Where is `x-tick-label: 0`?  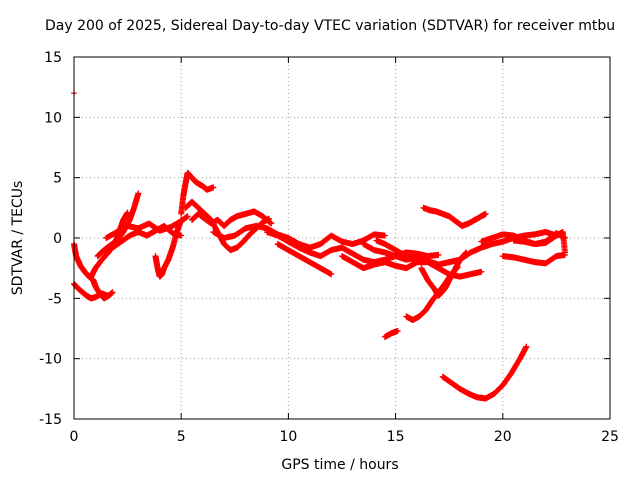
x-tick-label: 0 is located at coordinates (74, 437).